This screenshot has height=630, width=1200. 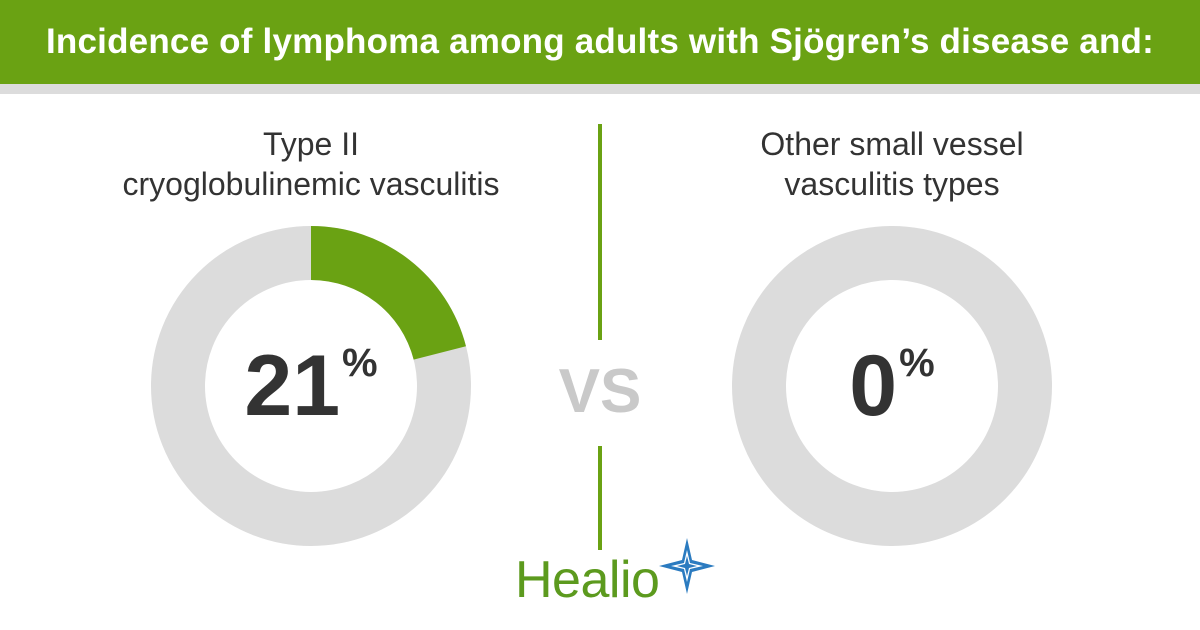 What do you see at coordinates (600, 498) in the screenshot?
I see `center-divider-bottom` at bounding box center [600, 498].